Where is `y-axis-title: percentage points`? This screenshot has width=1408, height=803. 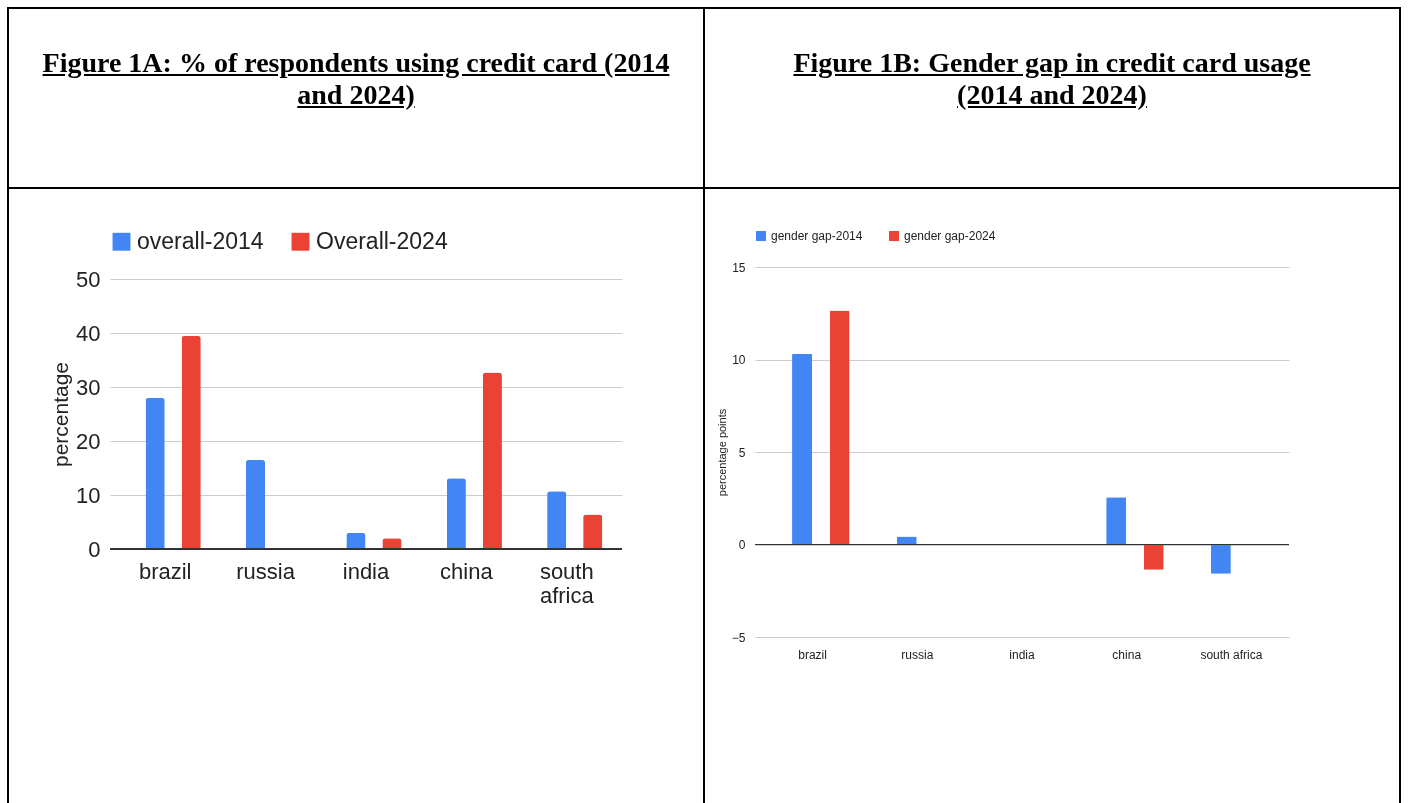
y-axis-title: percentage points is located at coordinates (721, 452).